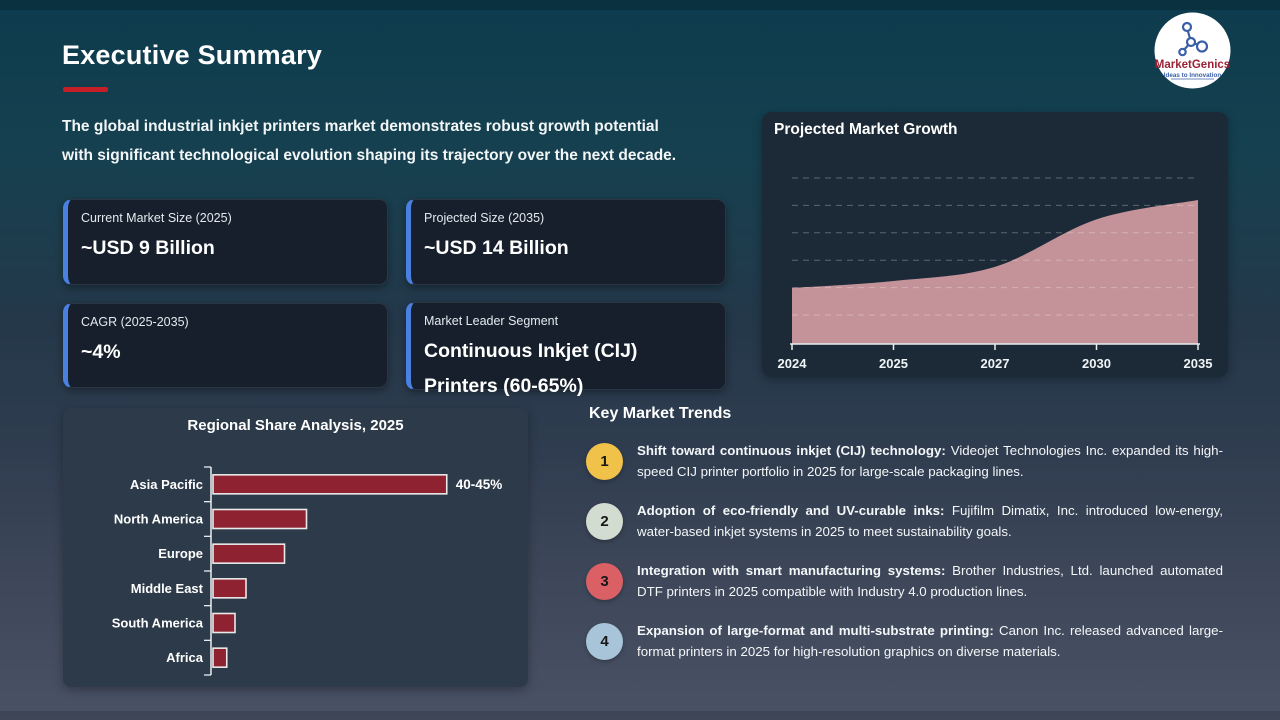 The image size is (1280, 720). Describe the element at coordinates (1096, 363) in the screenshot. I see `x-tick-label: 2030` at that location.